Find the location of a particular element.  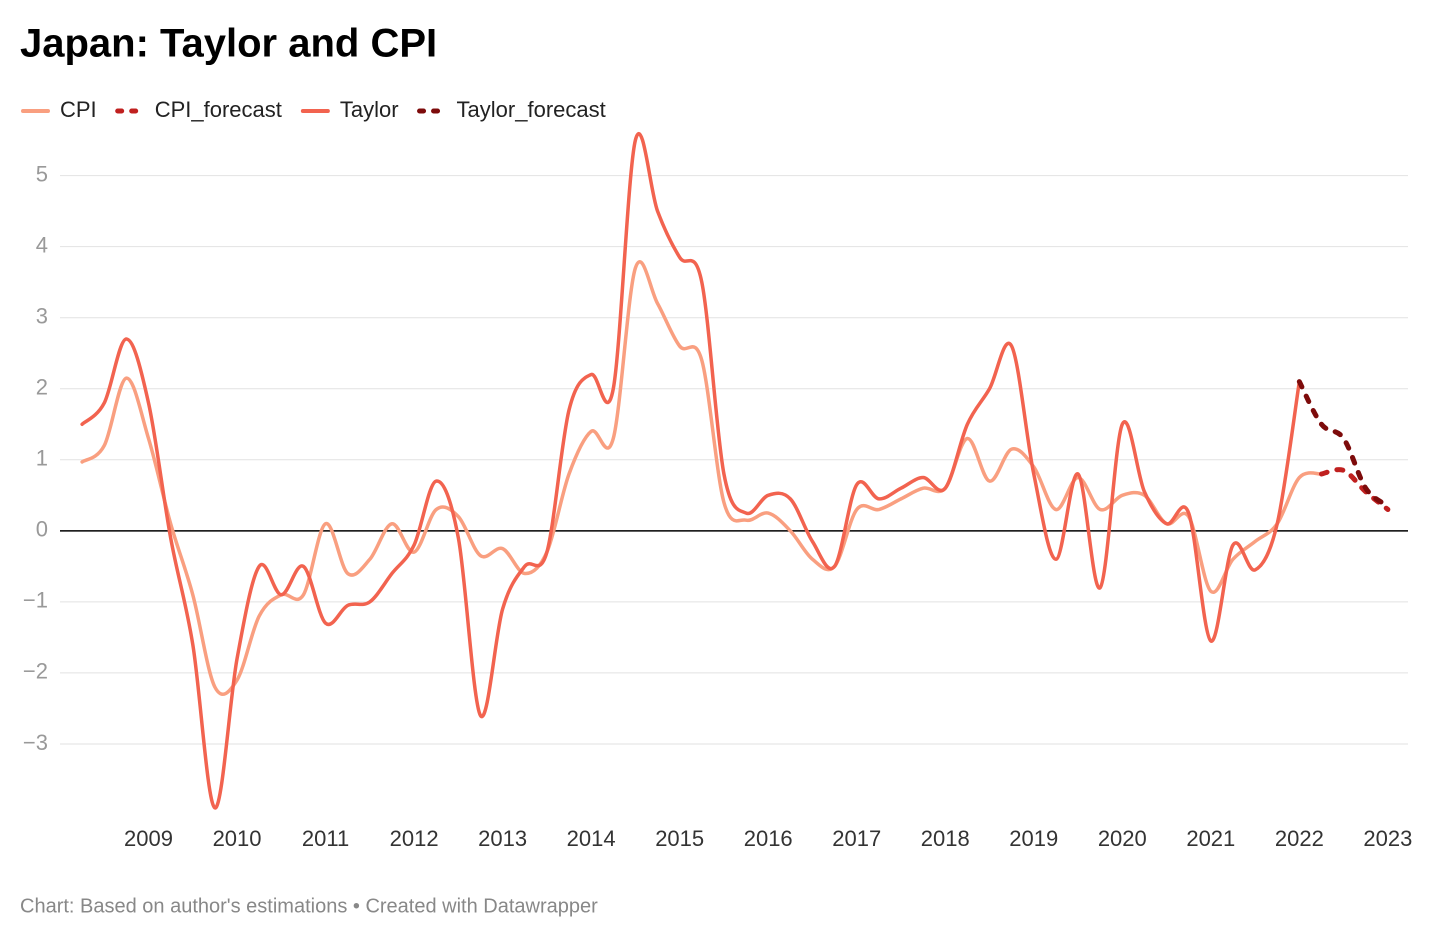

x-tick-label: 2014 is located at coordinates (591, 838).